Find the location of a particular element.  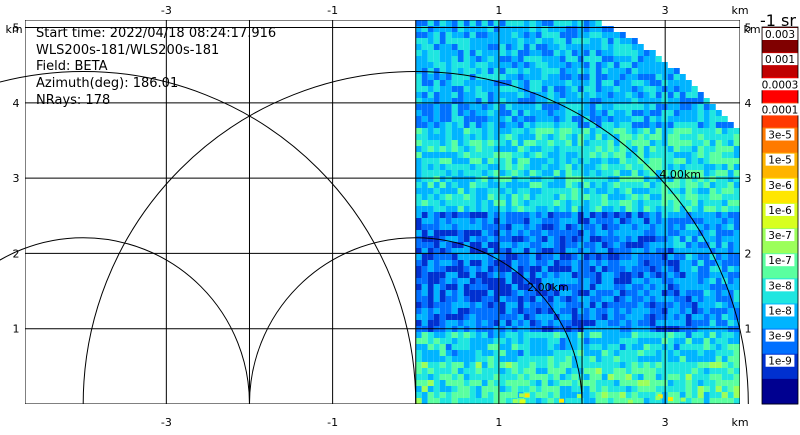

y-tick-label-right: 3 is located at coordinates (748, 178).